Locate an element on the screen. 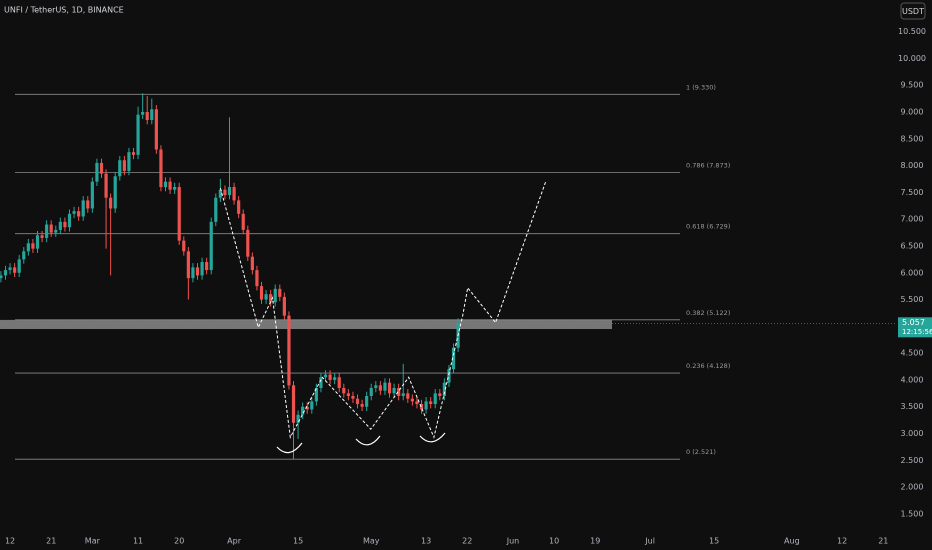  x-tick-label: 21 is located at coordinates (883, 541).